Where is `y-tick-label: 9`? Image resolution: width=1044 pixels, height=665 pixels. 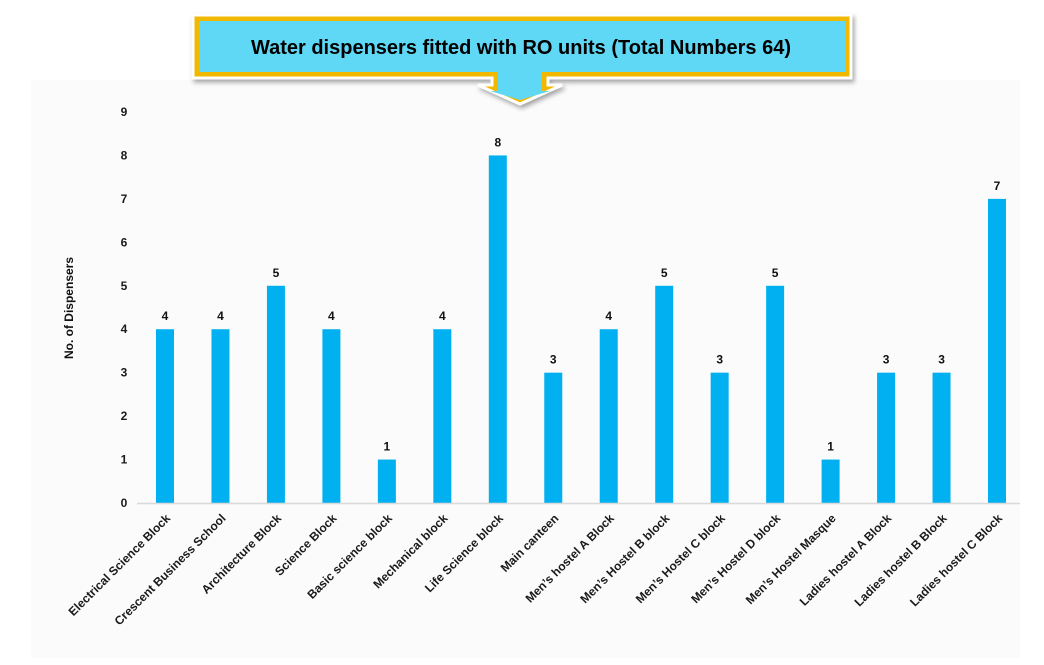
y-tick-label: 9 is located at coordinates (124, 112).